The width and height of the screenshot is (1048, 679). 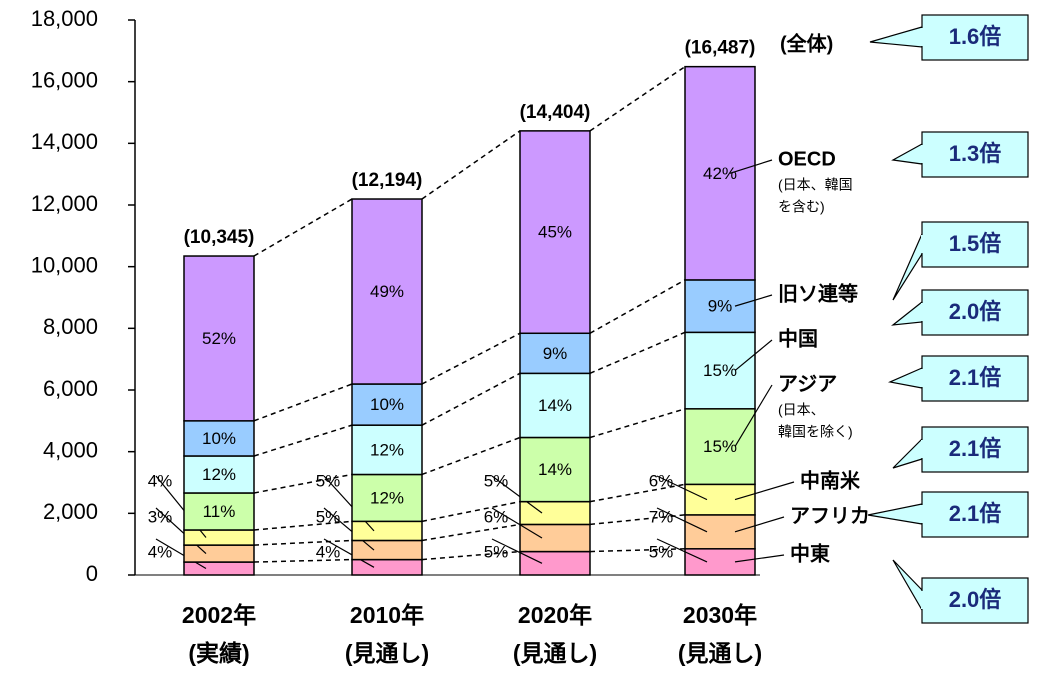 I want to click on percent-label: 11%, so click(x=219, y=511).